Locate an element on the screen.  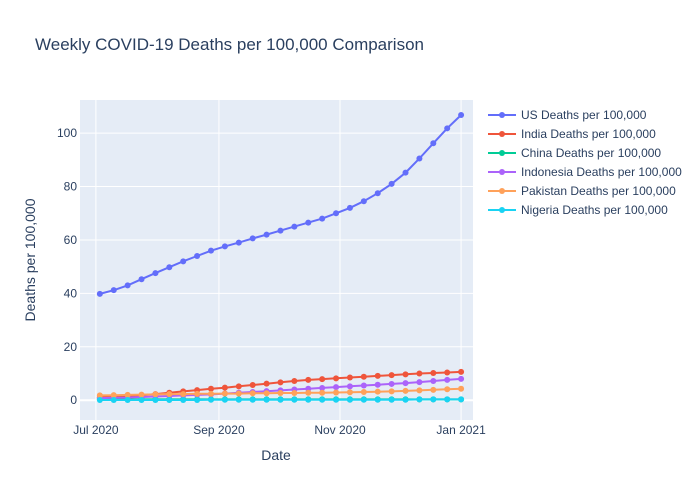
y-axis-ticks: 0 20 40 60 80 100 is located at coordinates (67, 266).